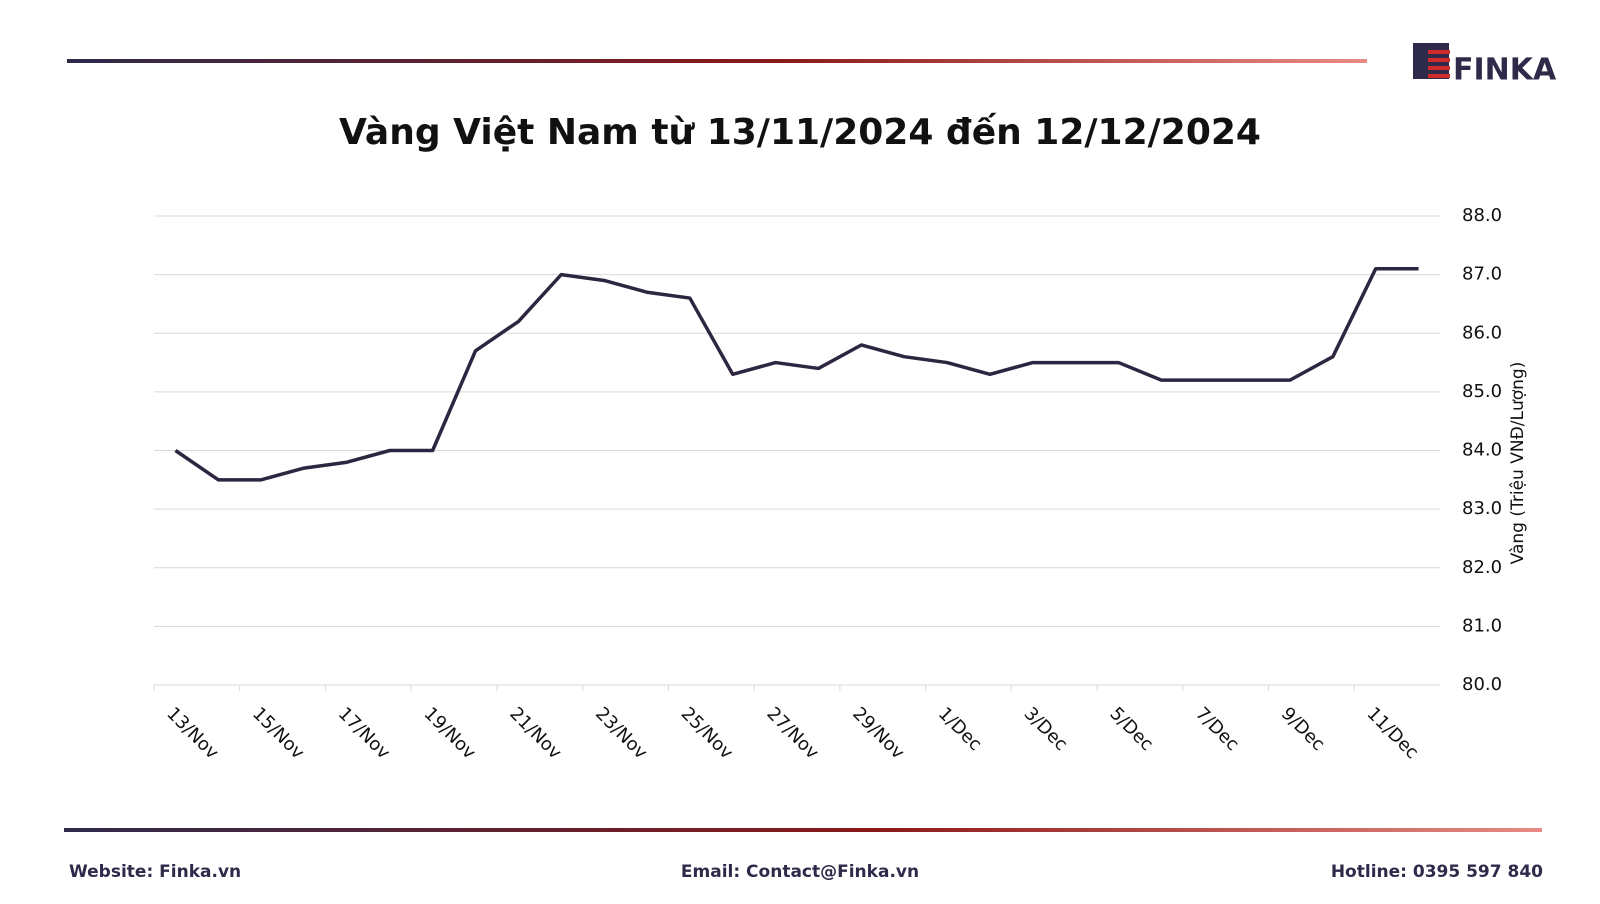  What do you see at coordinates (621, 733) in the screenshot?
I see `x-tick-label: 23/Nov` at bounding box center [621, 733].